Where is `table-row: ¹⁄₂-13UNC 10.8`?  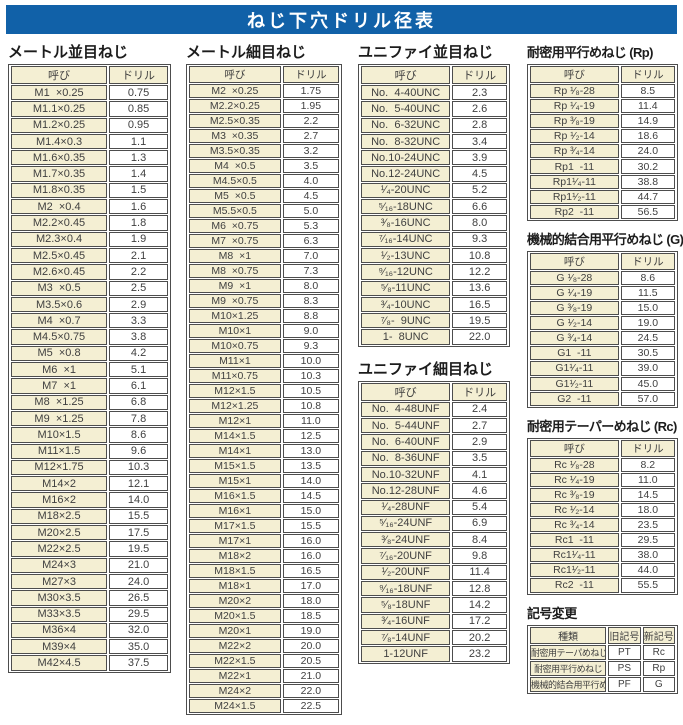
table-row: ¹⁄₂-13UNC 10.8 is located at coordinates (434, 255).